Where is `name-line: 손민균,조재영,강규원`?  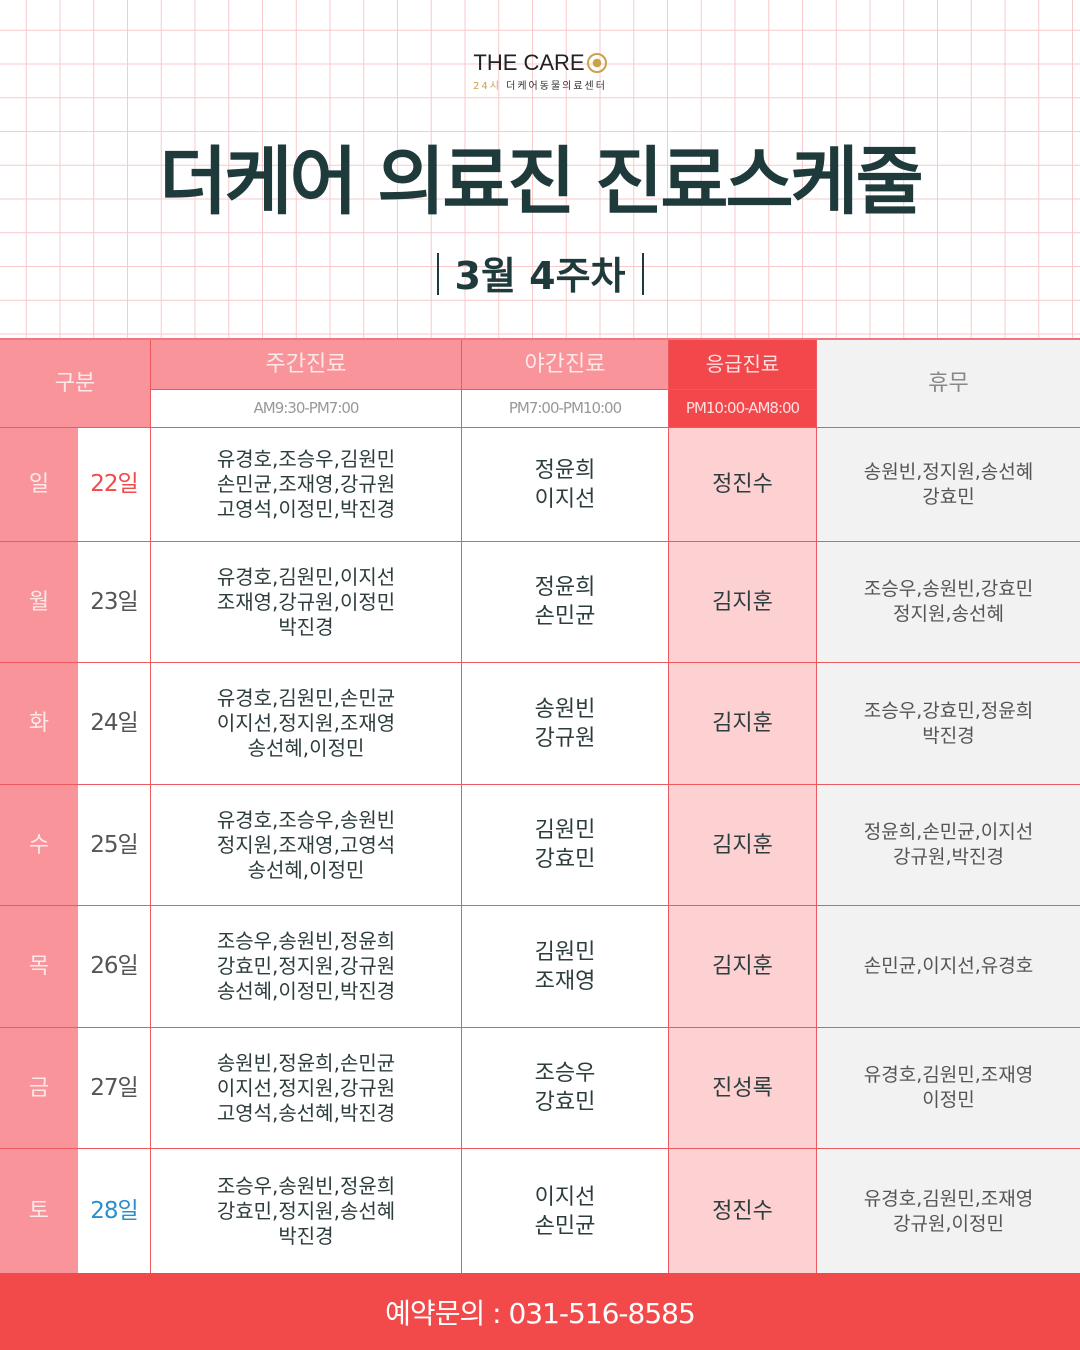
name-line: 손민균,조재영,강규원 is located at coordinates (306, 484).